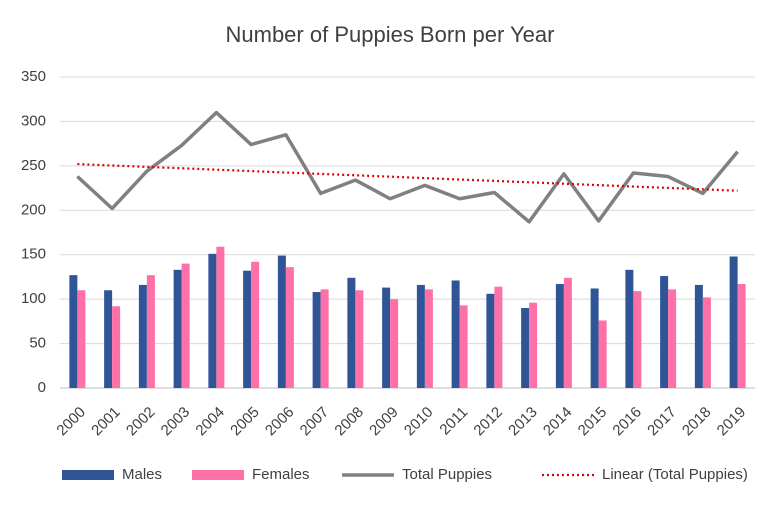 The width and height of the screenshot is (780, 505). I want to click on y-tick-label: 350, so click(33, 76).